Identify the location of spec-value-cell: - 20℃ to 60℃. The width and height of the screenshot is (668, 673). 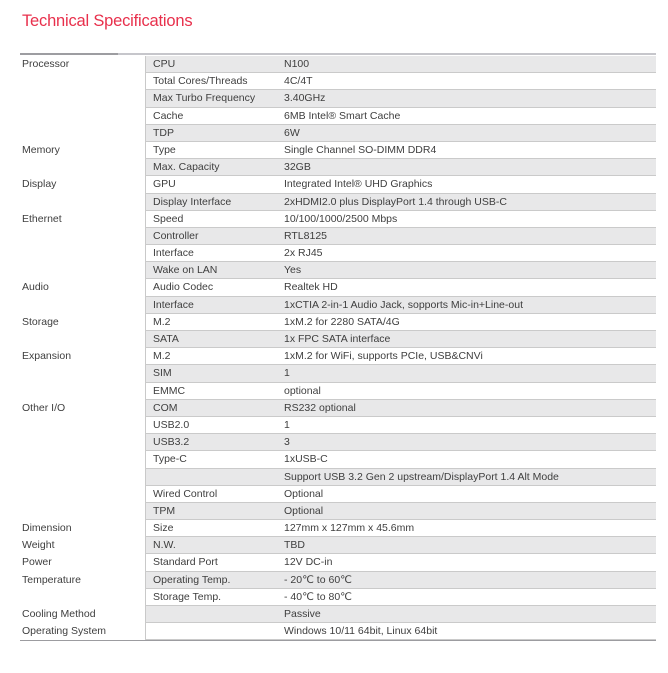
(318, 579).